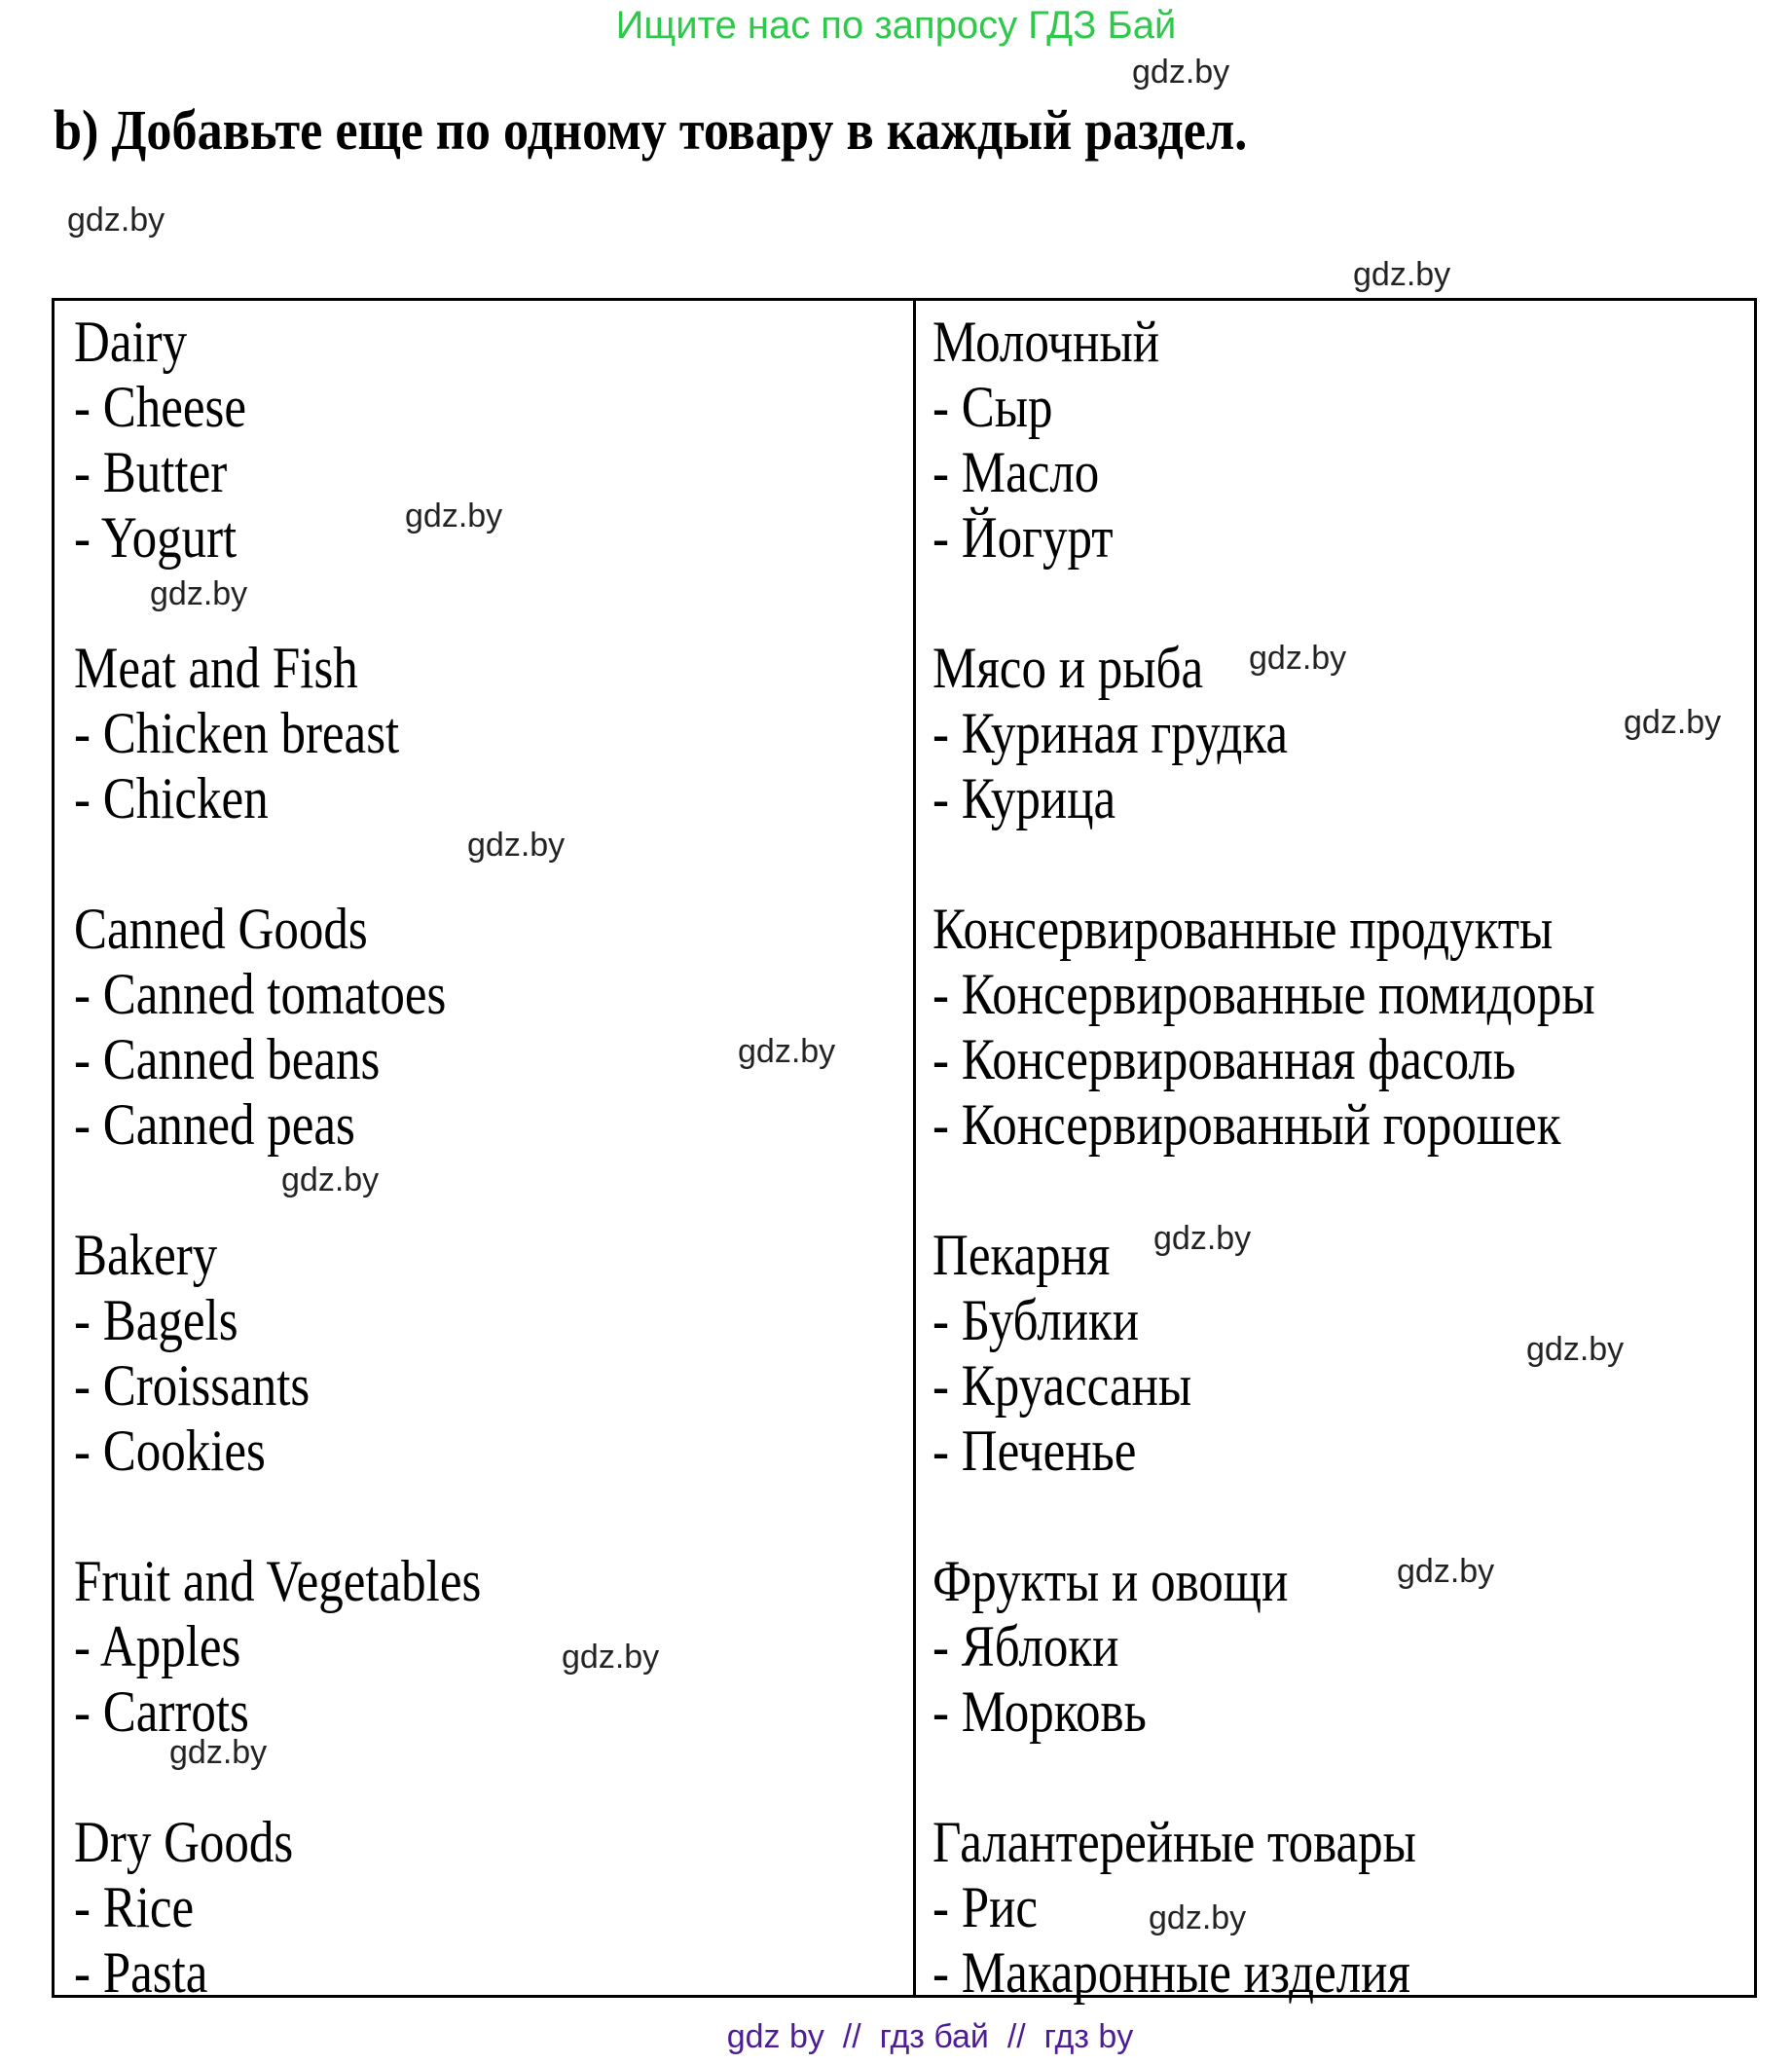  What do you see at coordinates (157, 1646) in the screenshot?
I see `item-apples: - Apples` at bounding box center [157, 1646].